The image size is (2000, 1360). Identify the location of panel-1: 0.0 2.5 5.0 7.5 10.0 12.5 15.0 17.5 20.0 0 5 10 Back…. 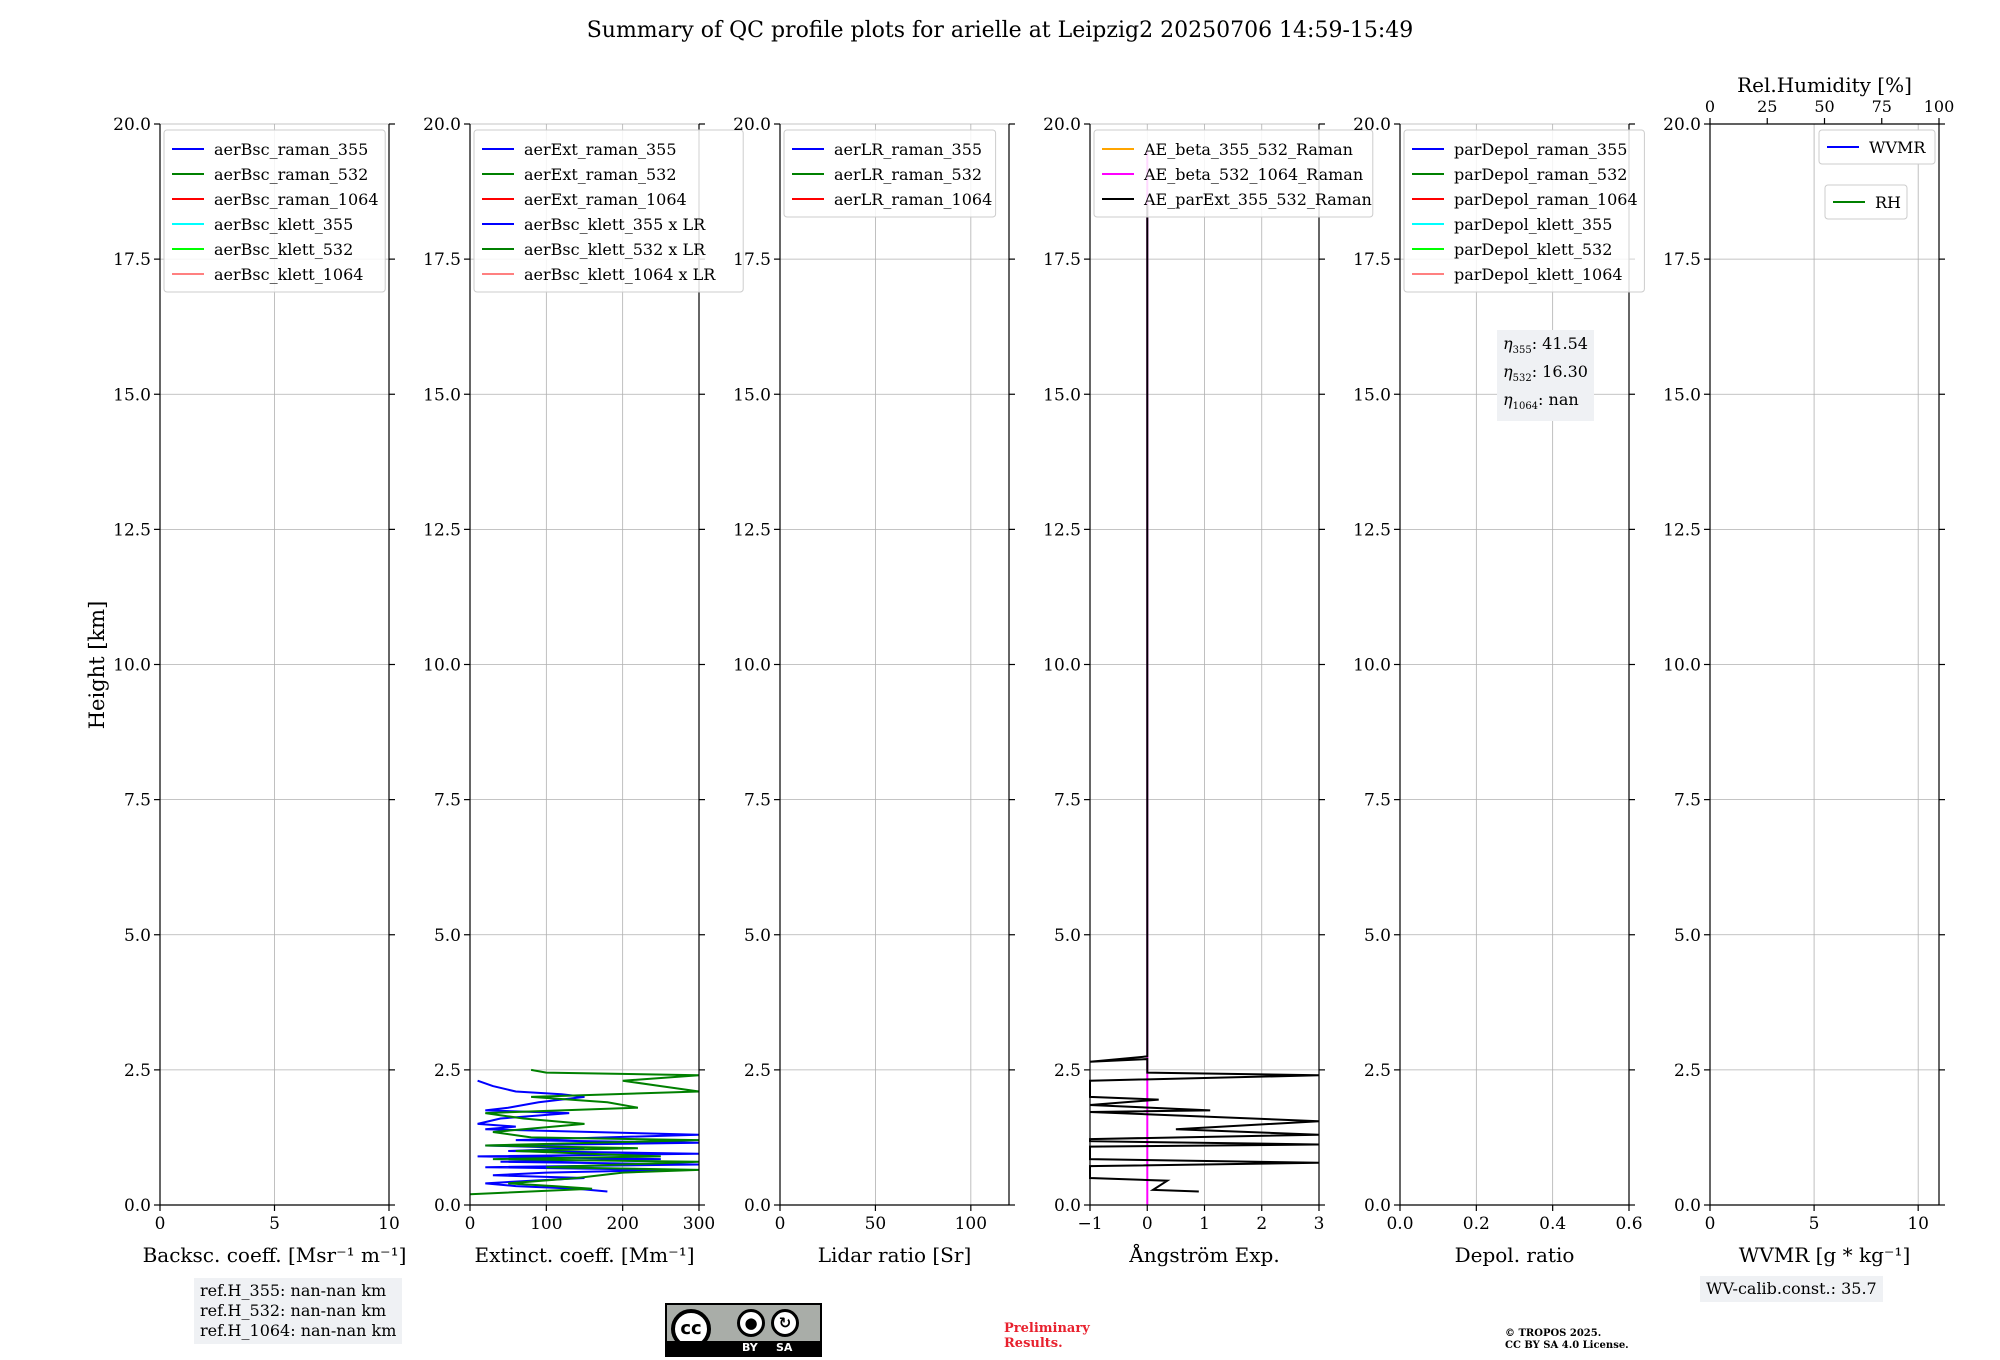
(259, 691).